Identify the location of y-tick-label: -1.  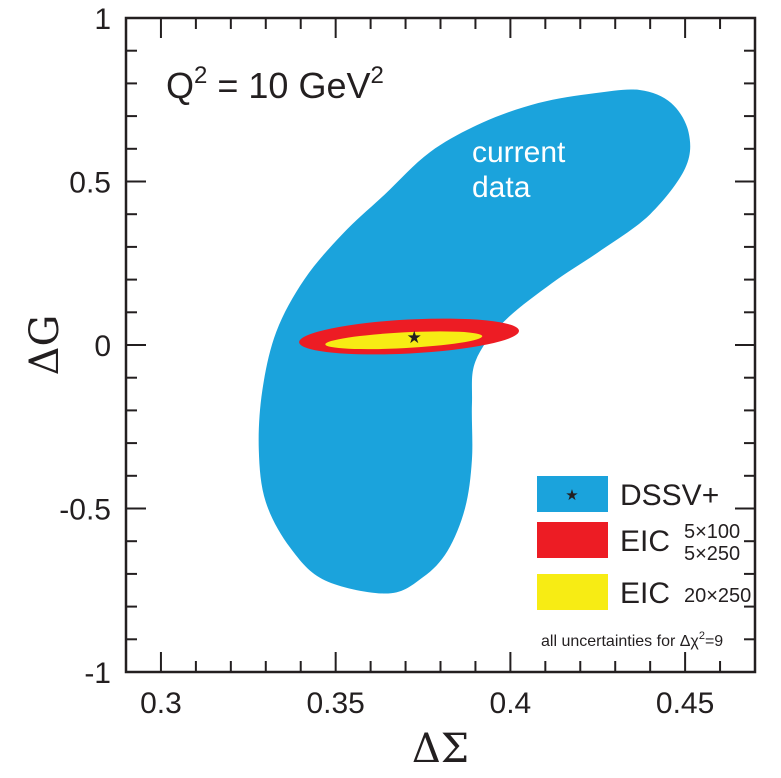
(97, 673).